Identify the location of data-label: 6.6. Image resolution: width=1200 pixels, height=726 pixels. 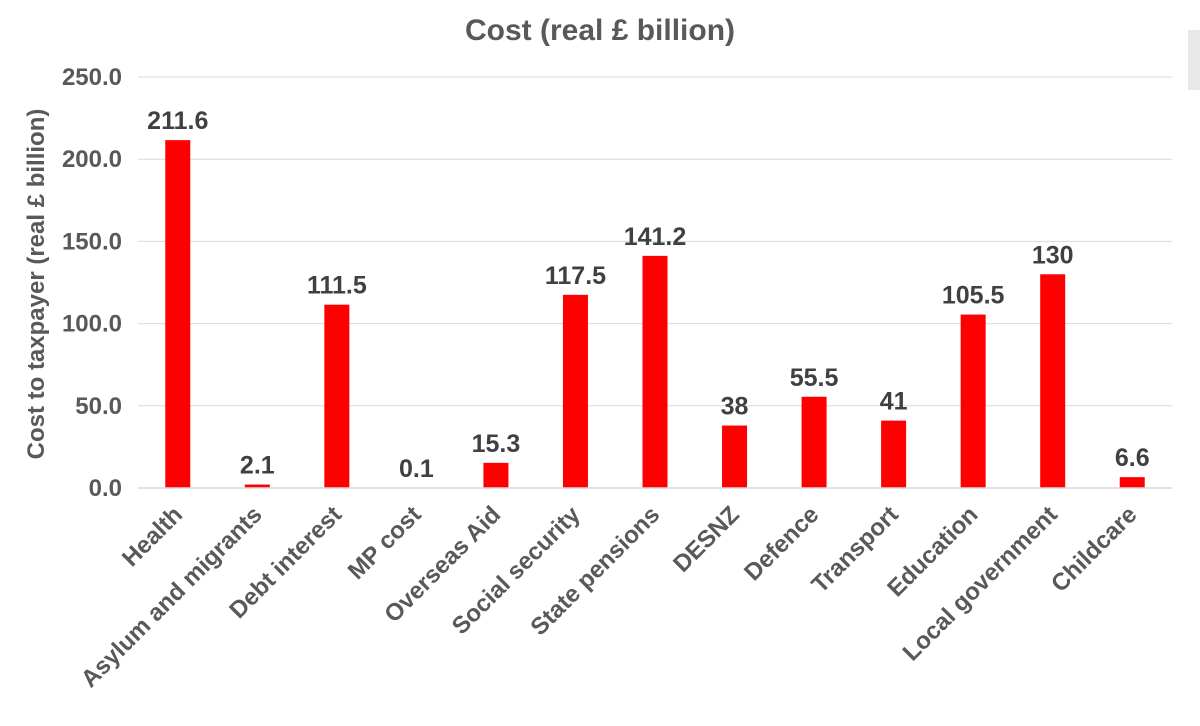
(1132, 458).